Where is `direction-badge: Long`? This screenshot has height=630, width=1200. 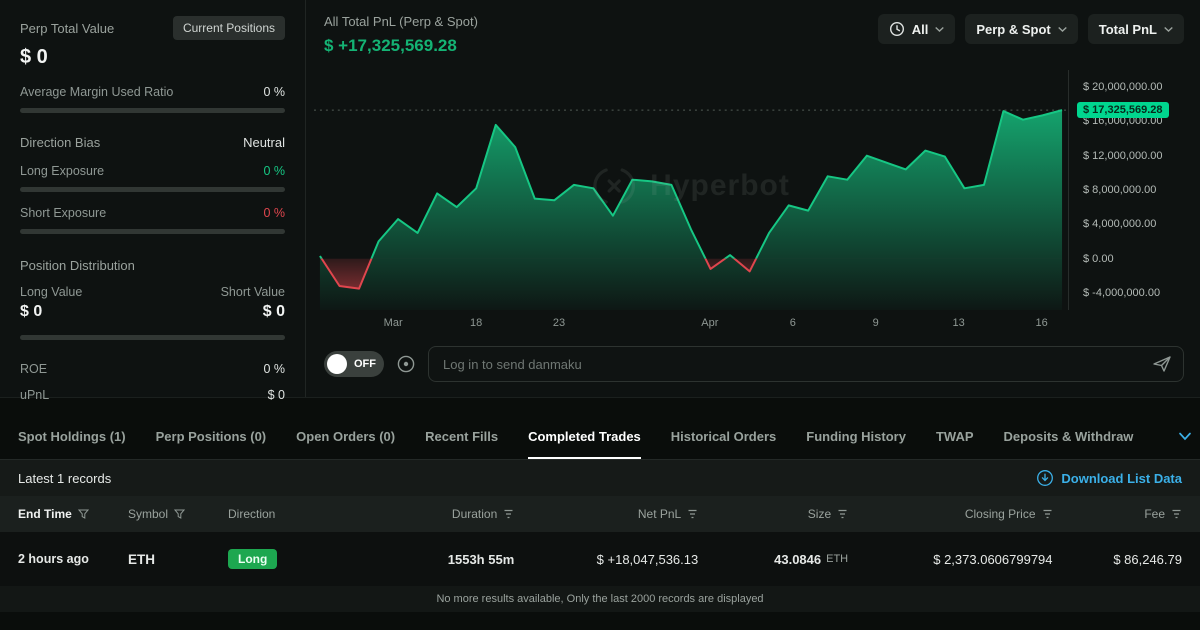 direction-badge: Long is located at coordinates (253, 559).